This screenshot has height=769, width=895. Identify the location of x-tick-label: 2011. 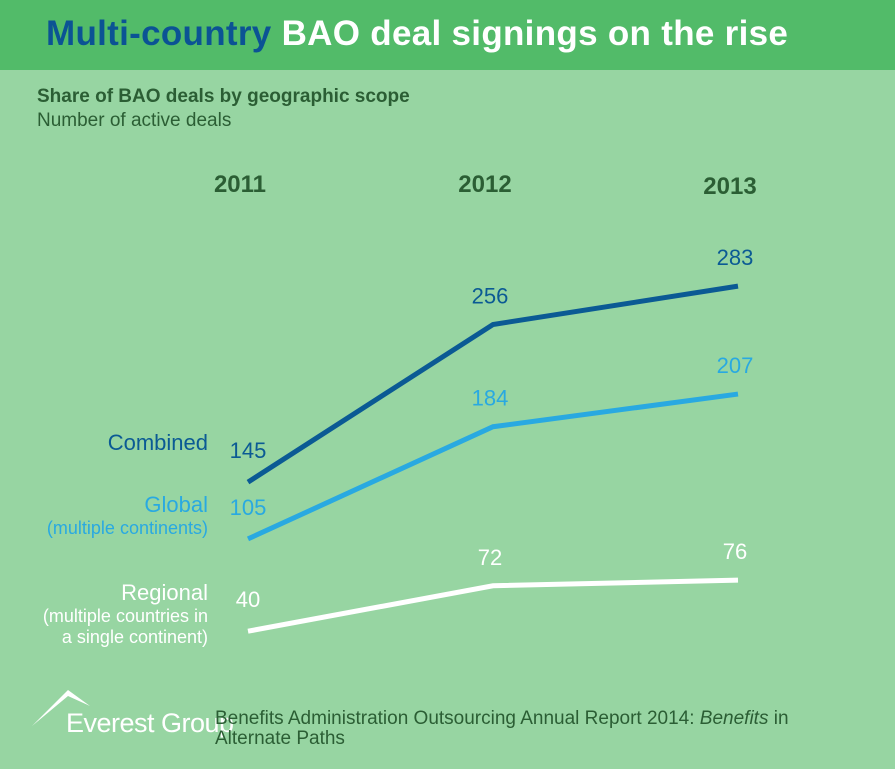
(240, 184).